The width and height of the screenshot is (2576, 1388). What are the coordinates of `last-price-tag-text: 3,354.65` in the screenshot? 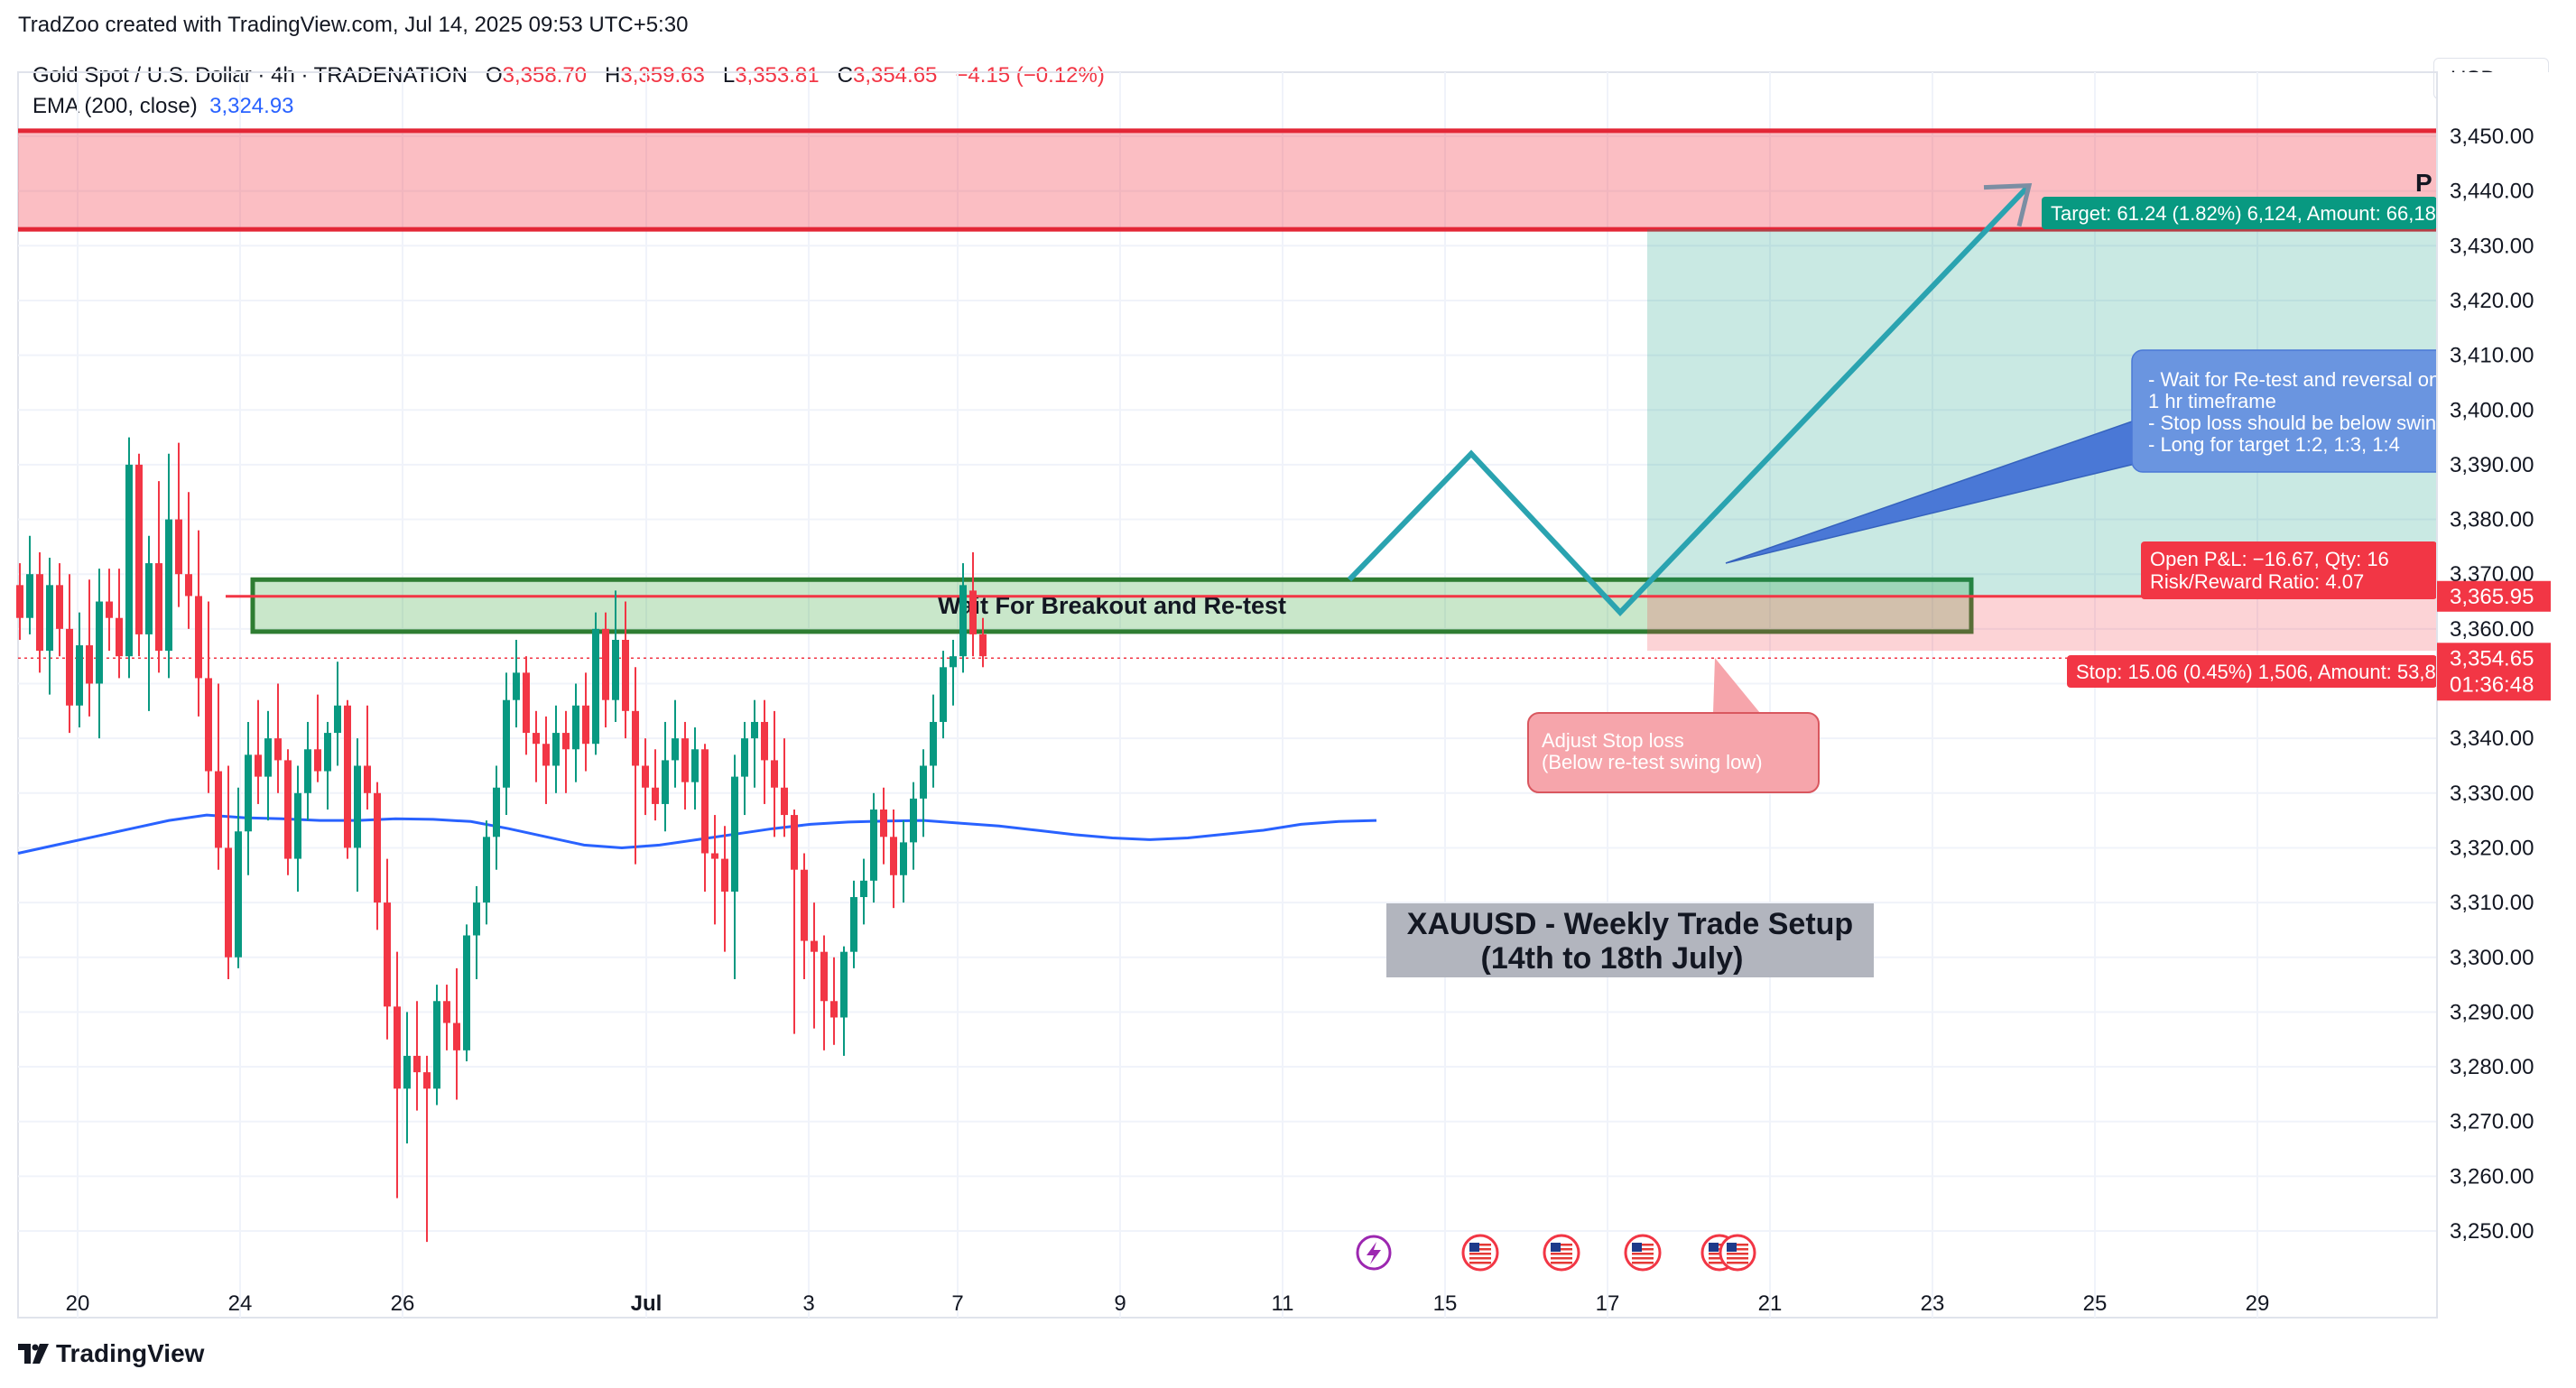 It's located at (2492, 658).